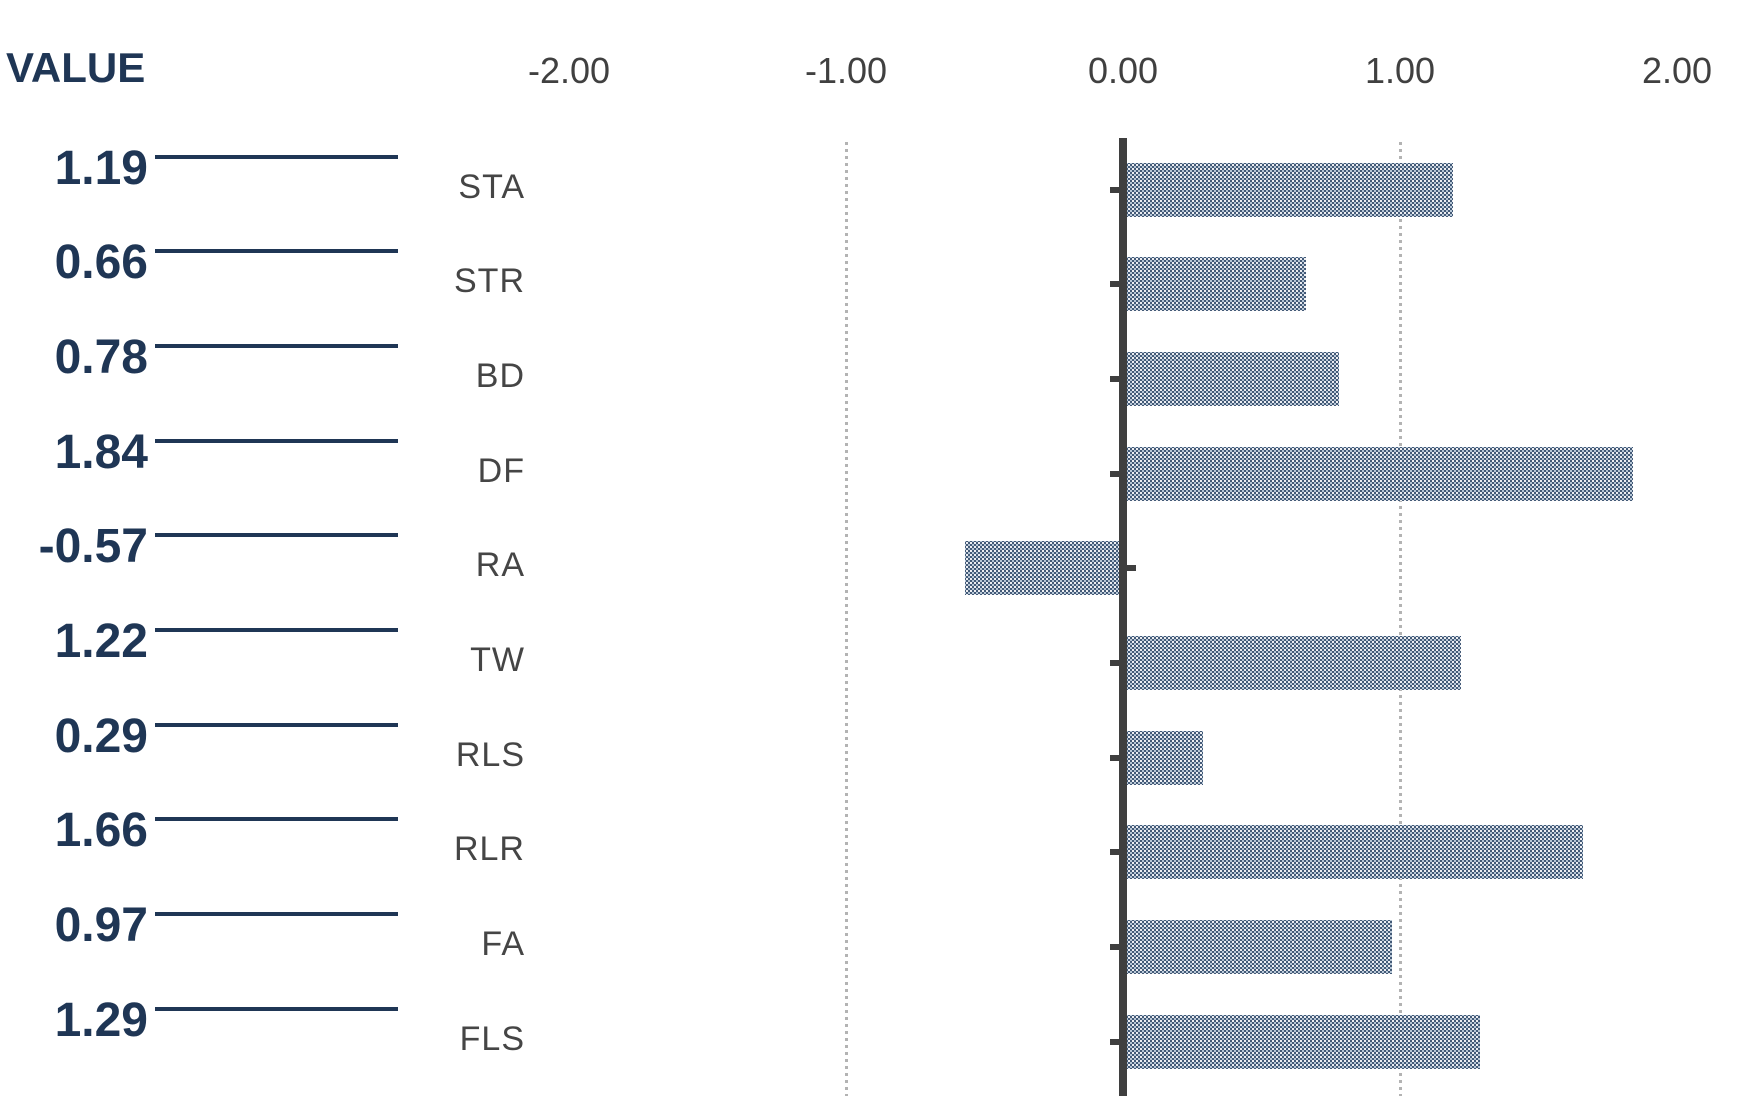 This screenshot has width=1750, height=1096. Describe the element at coordinates (1677, 70) in the screenshot. I see `x-tick-label: 2.00` at that location.